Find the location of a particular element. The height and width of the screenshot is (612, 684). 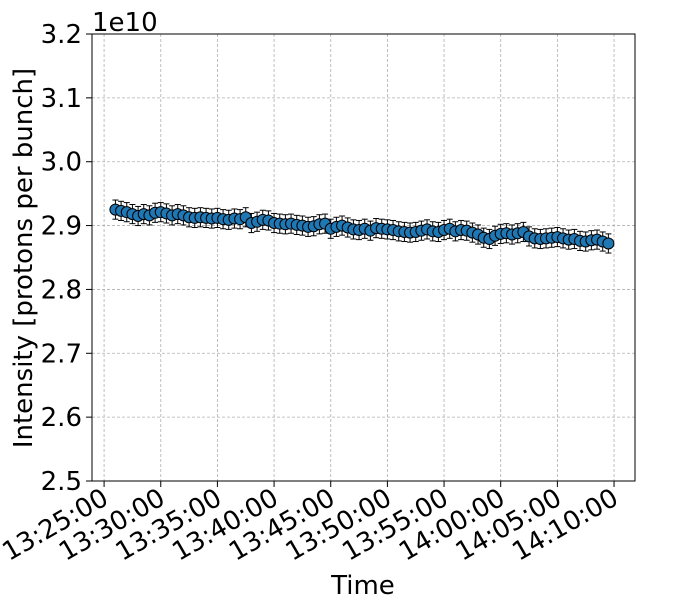

y-tick-label: 2.9 is located at coordinates (61, 227).